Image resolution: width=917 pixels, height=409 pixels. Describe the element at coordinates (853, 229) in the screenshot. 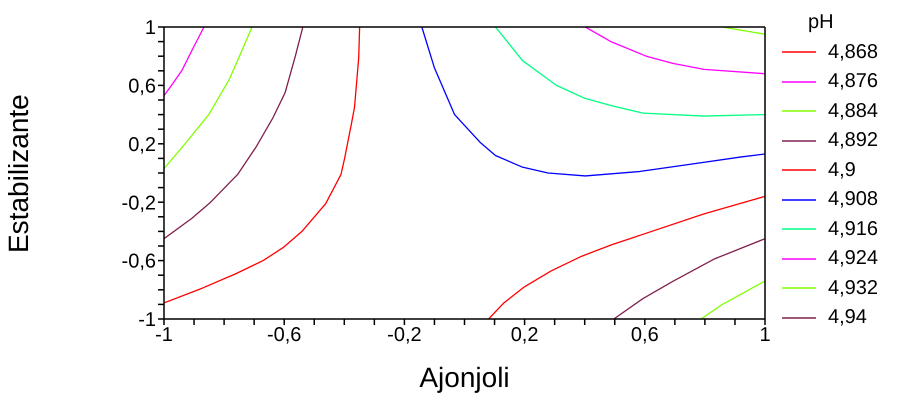

I see `legend-label: 4,916` at that location.